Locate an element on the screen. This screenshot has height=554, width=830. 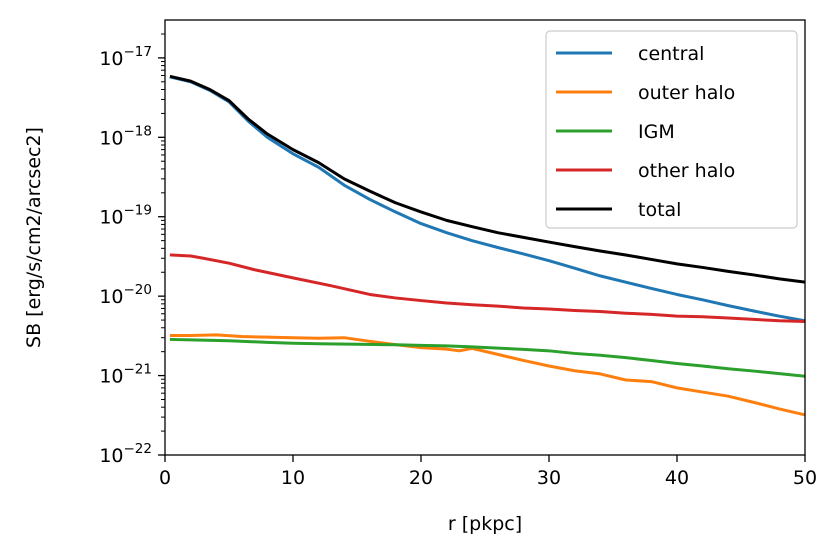
series-line-other-halo is located at coordinates (487, 288).